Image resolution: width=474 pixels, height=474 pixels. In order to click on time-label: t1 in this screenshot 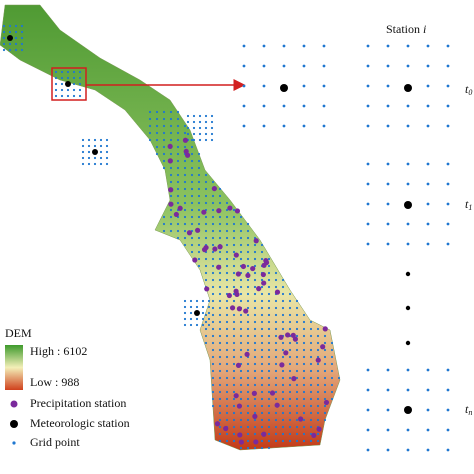, I will do `click(468, 204)`.